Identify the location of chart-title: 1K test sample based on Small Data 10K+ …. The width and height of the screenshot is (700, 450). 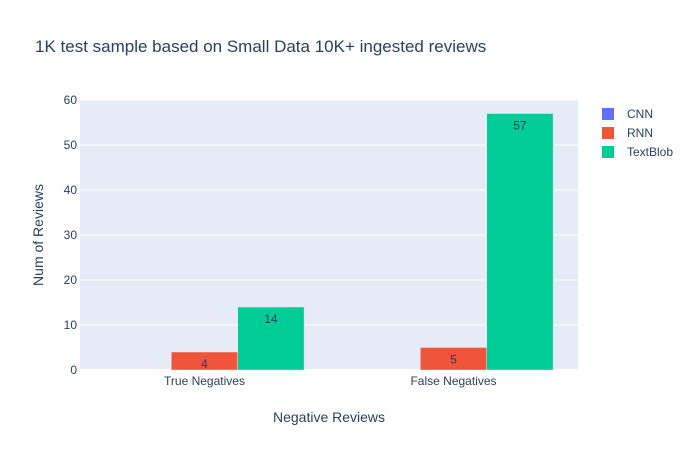
(260, 46).